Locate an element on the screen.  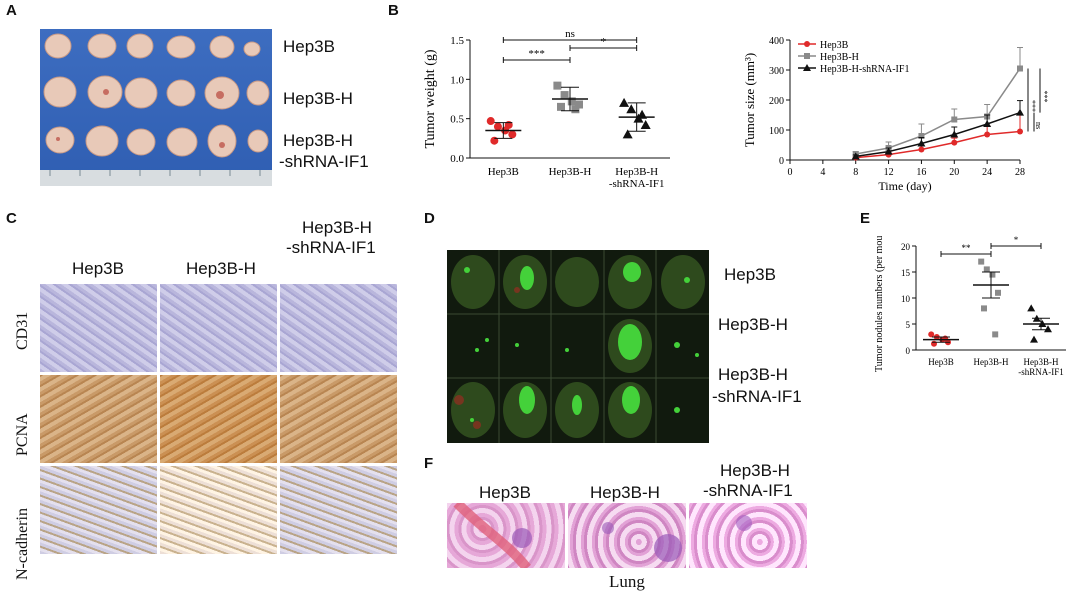
y-tick-label: 400 is located at coordinates (776, 41).